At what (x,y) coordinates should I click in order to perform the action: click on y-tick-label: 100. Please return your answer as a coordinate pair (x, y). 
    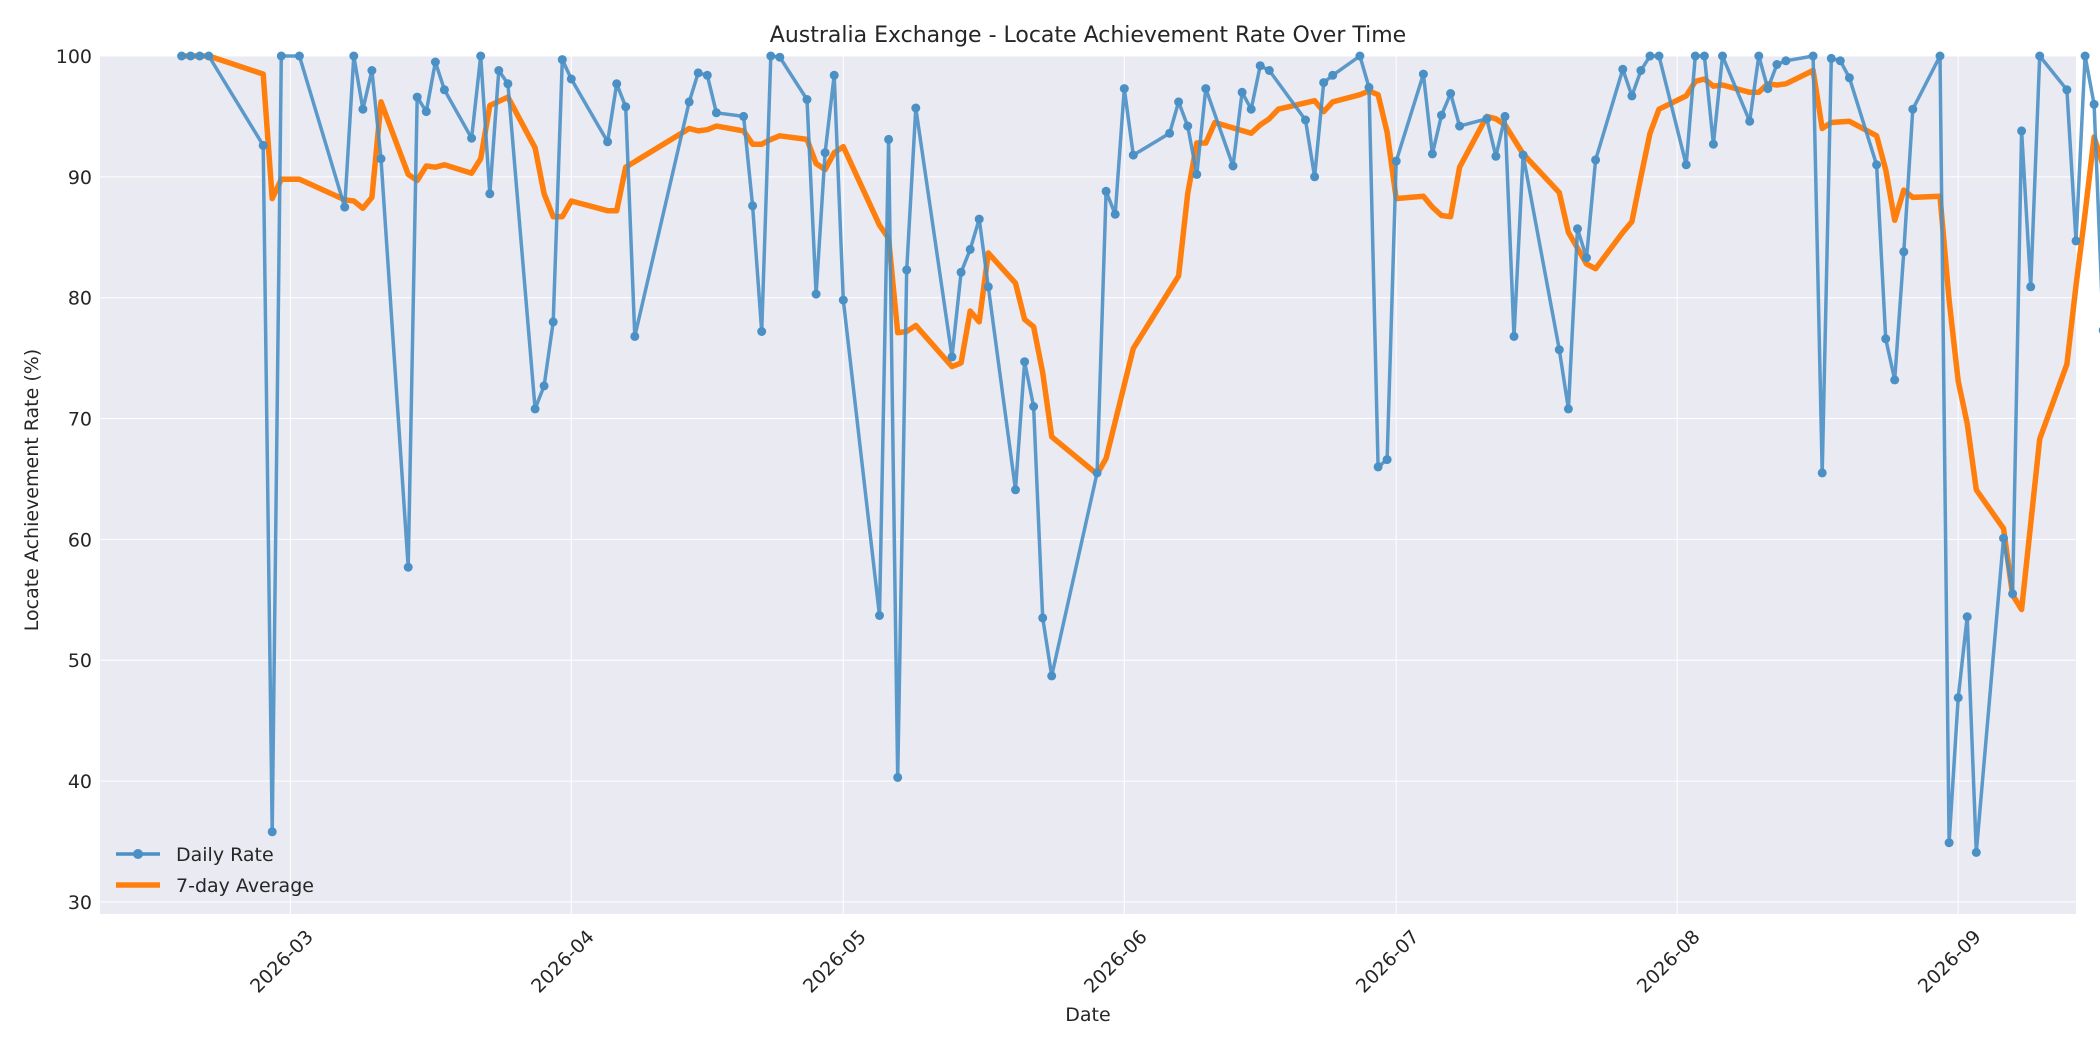
    Looking at the image, I should click on (74, 57).